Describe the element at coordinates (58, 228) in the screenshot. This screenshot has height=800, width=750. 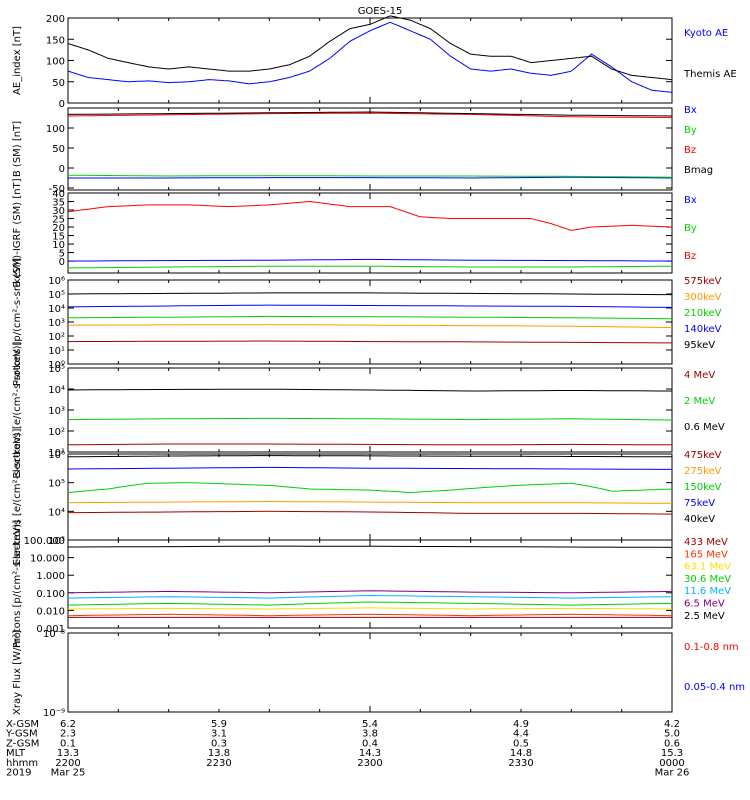
I see `ytick-label-3-4: 20` at that location.